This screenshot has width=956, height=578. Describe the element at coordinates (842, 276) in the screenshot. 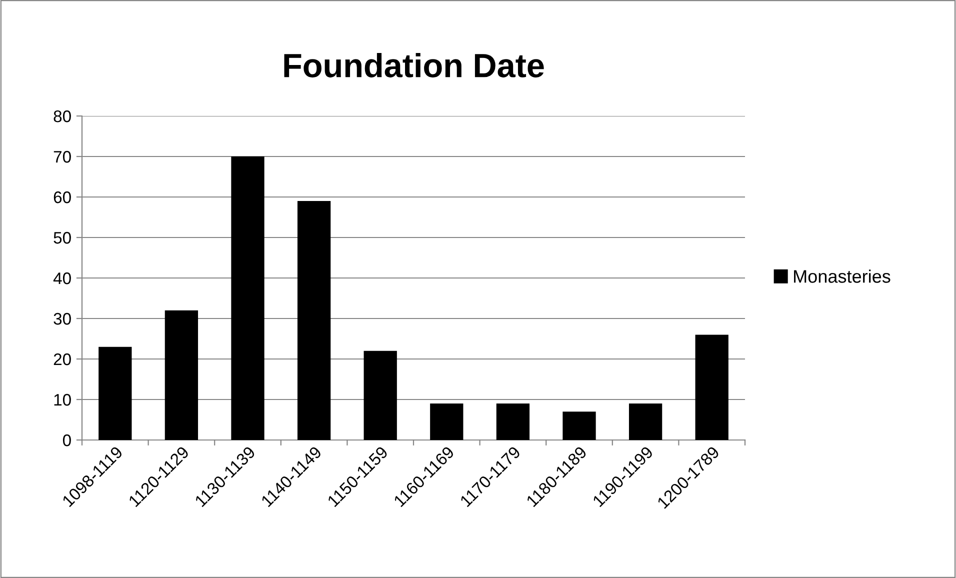

I see `legend-label: Monasteries` at that location.